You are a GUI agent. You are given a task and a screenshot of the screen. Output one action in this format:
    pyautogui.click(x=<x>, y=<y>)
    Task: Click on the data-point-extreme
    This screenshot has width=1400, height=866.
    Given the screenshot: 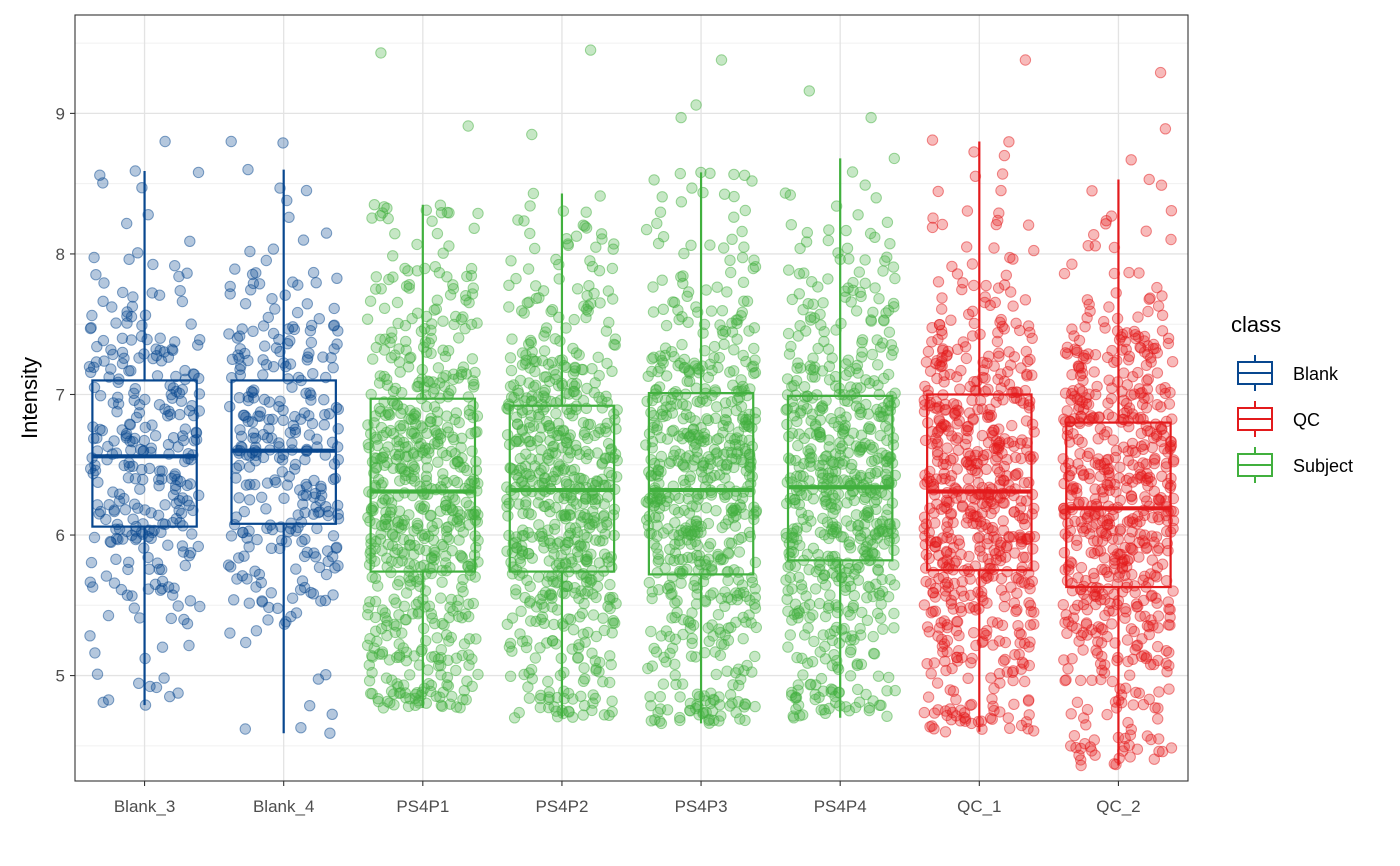 What is the action you would take?
    pyautogui.click(x=1004, y=155)
    